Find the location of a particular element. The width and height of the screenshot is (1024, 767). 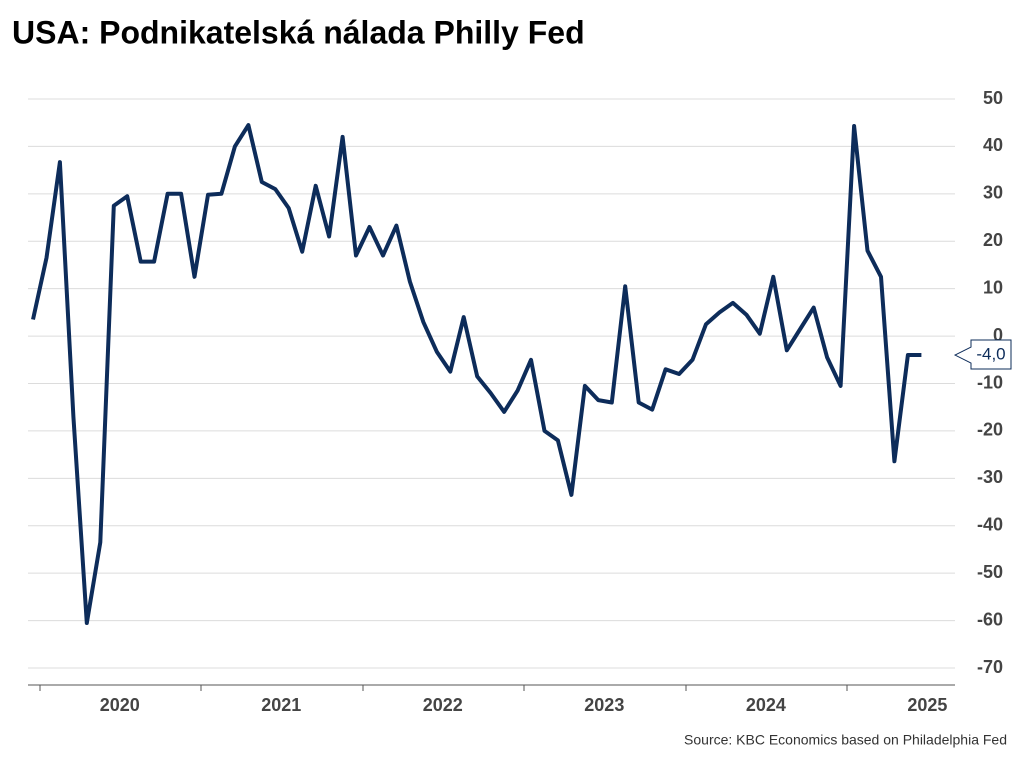

y-tick-label: 20 is located at coordinates (993, 240).